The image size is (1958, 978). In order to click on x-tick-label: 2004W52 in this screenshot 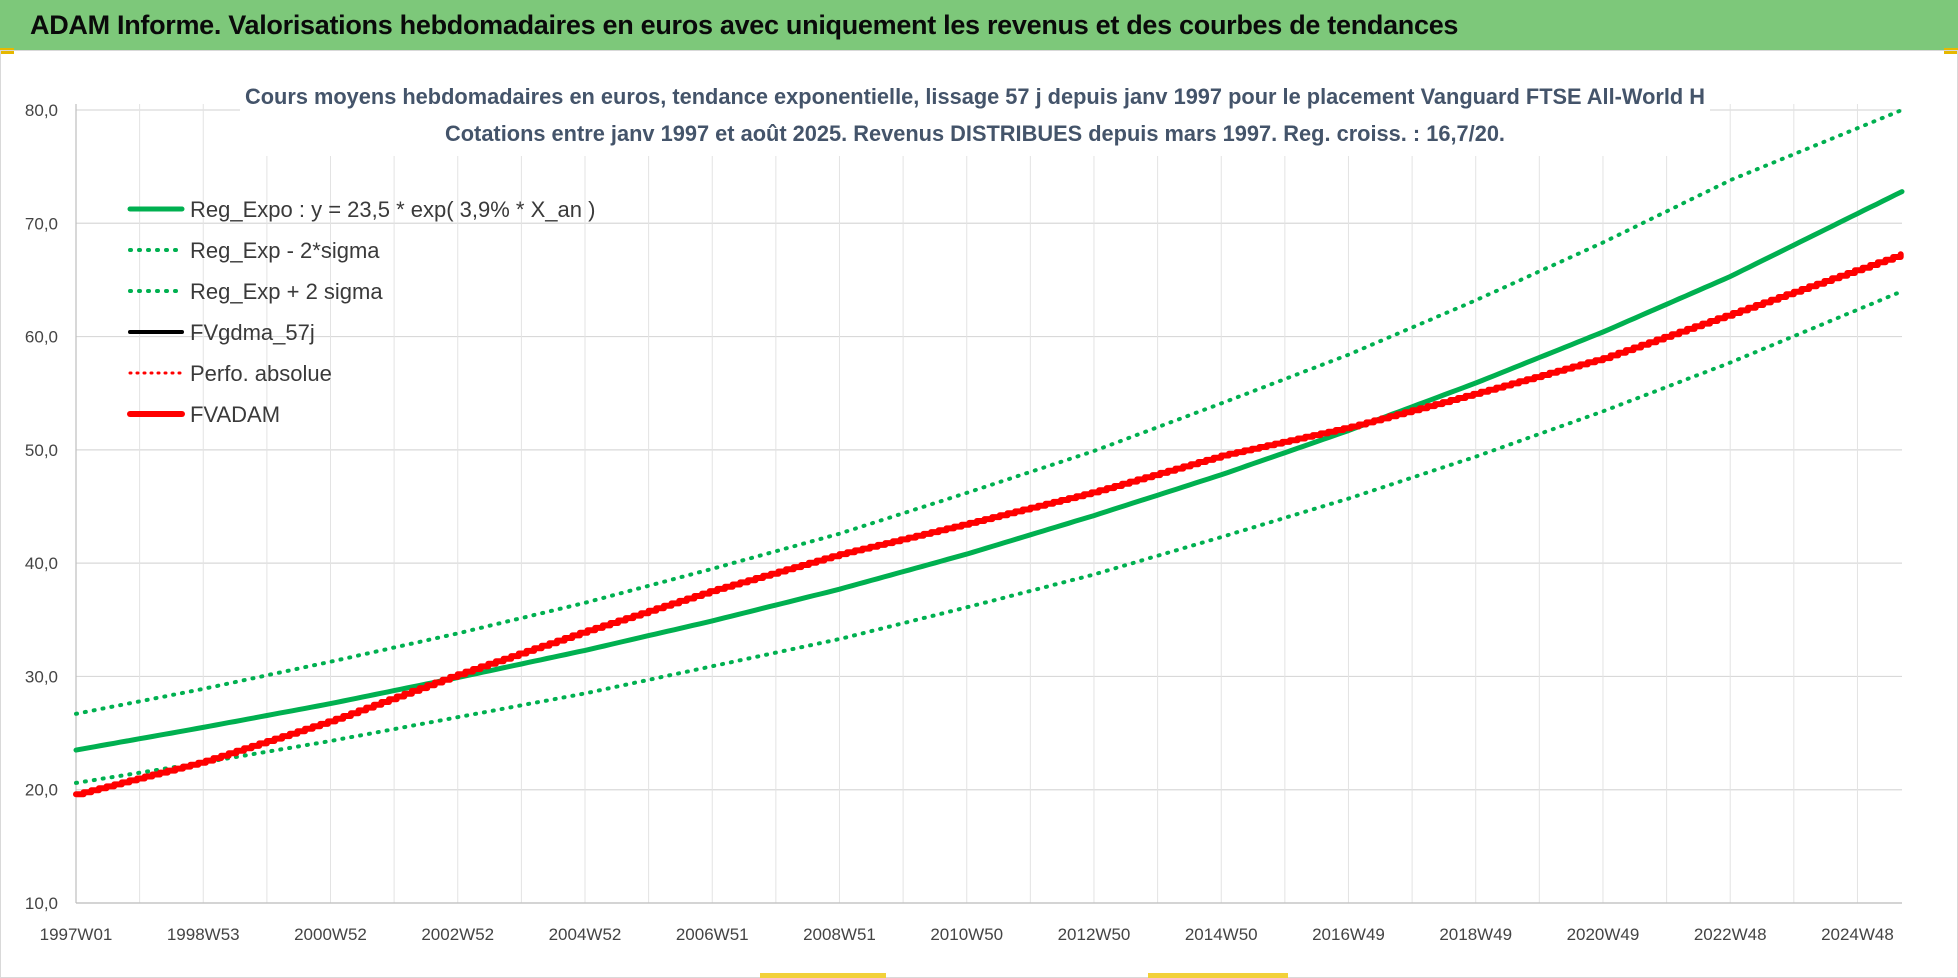, I will do `click(585, 934)`.